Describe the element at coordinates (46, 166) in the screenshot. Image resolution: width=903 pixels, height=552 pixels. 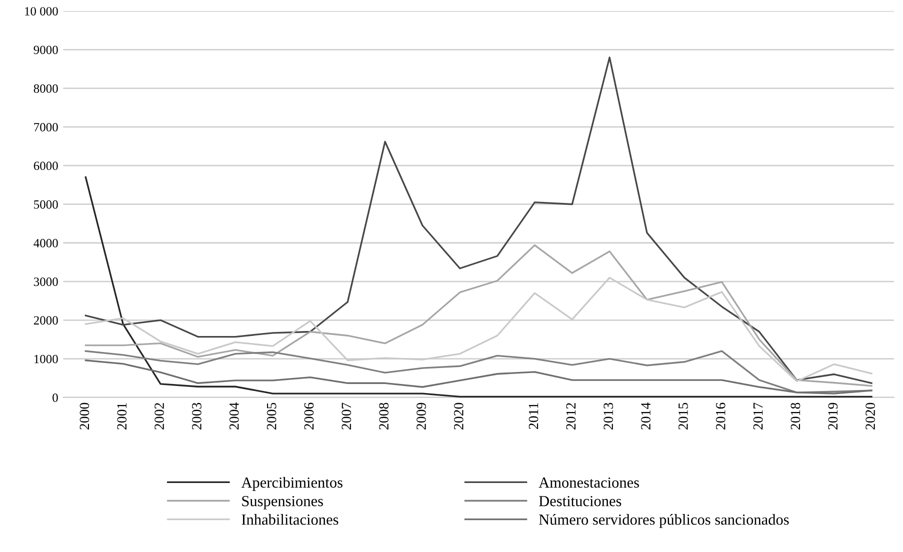
I see `y-tick-label: 6000` at that location.